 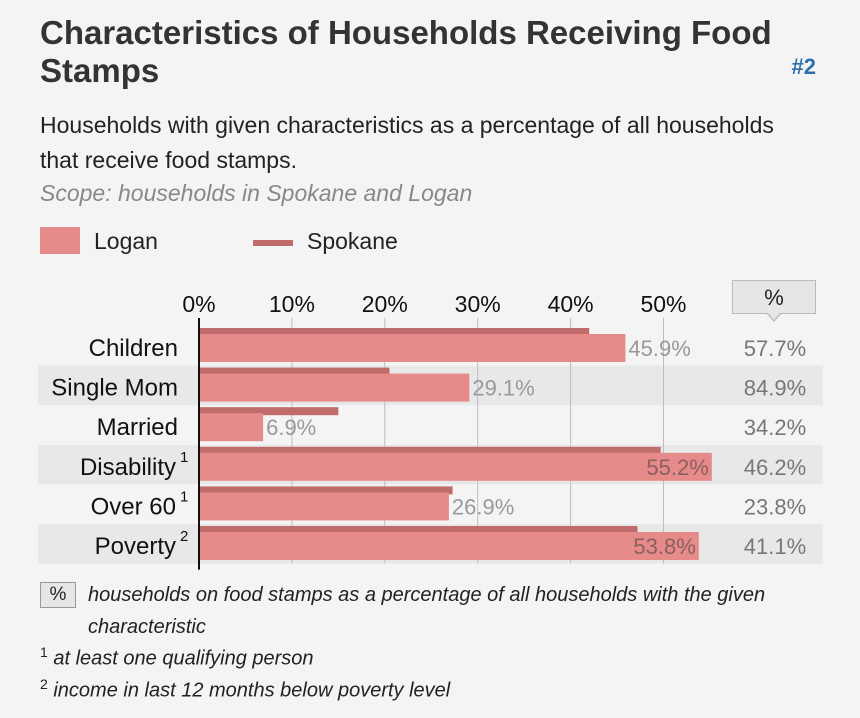 I want to click on data-label: 26.9%, so click(x=483, y=506).